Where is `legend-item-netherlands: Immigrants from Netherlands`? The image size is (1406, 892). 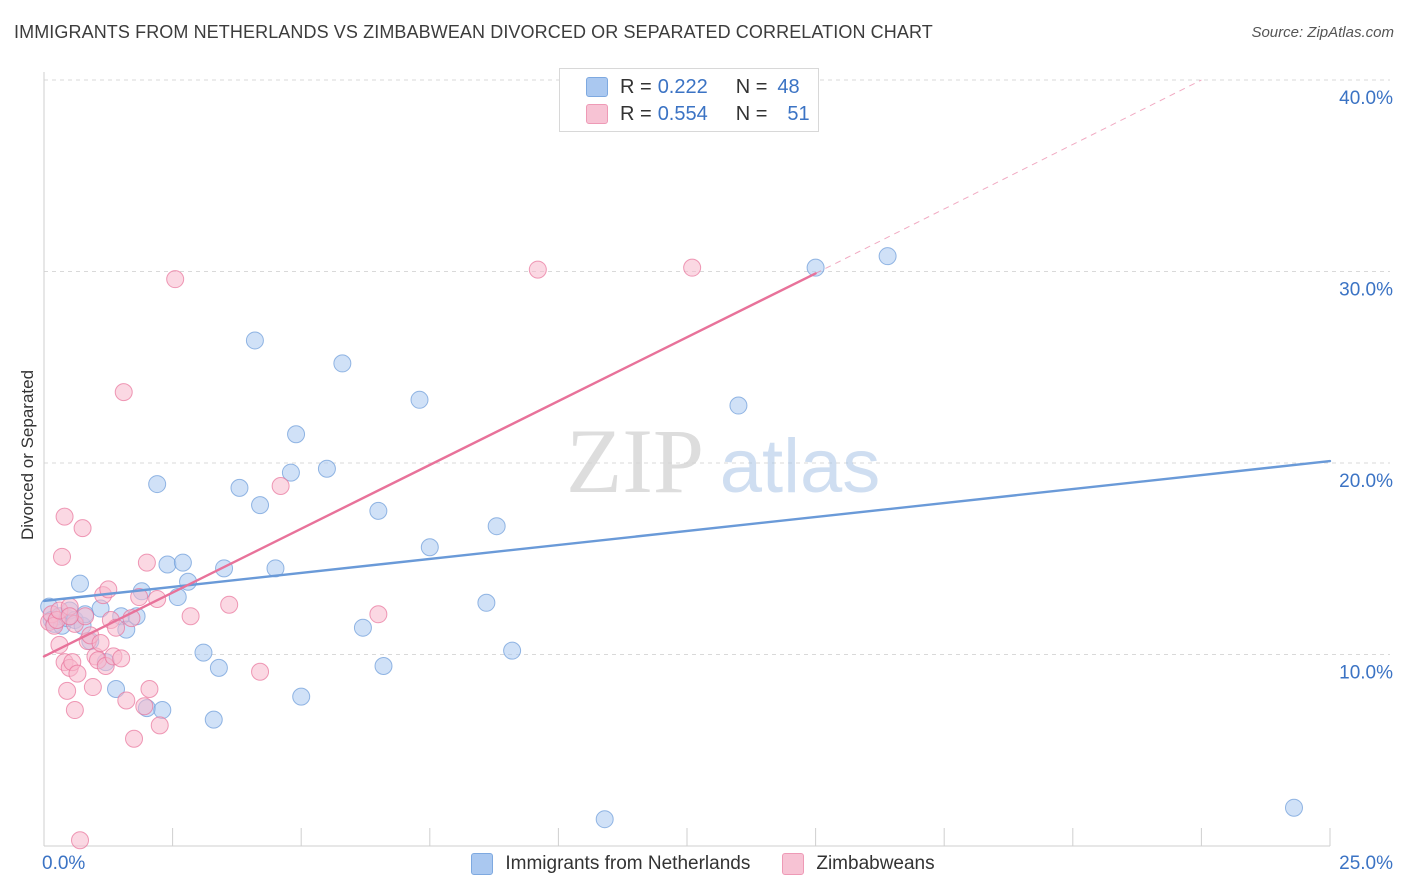 legend-item-netherlands: Immigrants from Netherlands is located at coordinates (610, 864).